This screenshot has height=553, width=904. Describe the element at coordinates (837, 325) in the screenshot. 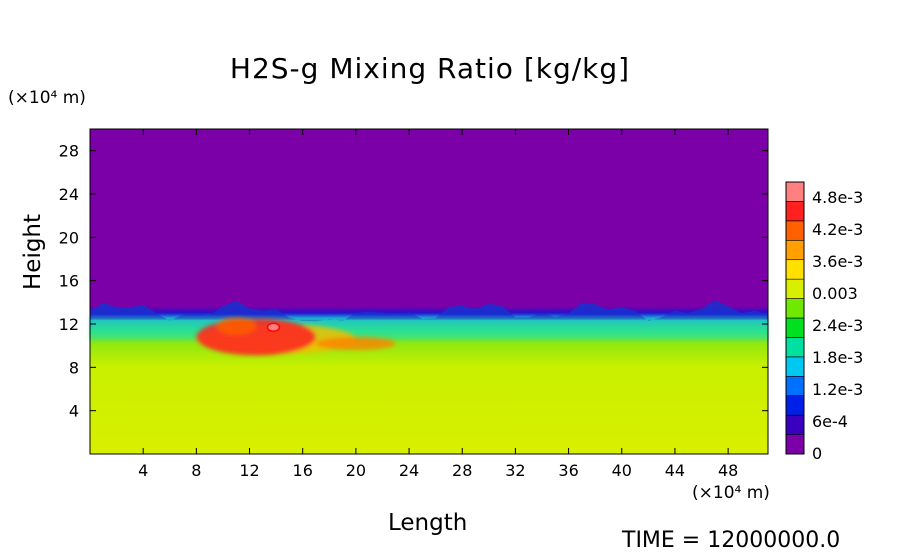

I see `colorbar-label: 2.4e-3` at that location.